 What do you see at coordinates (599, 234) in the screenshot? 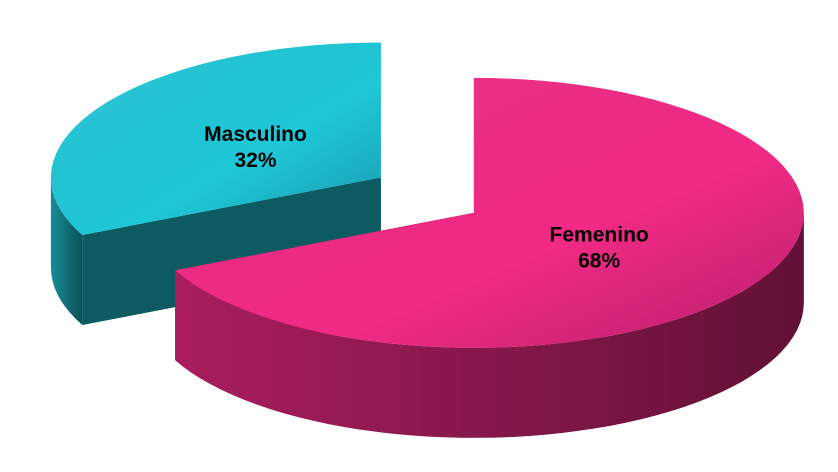
I see `category-label: Femenino` at bounding box center [599, 234].